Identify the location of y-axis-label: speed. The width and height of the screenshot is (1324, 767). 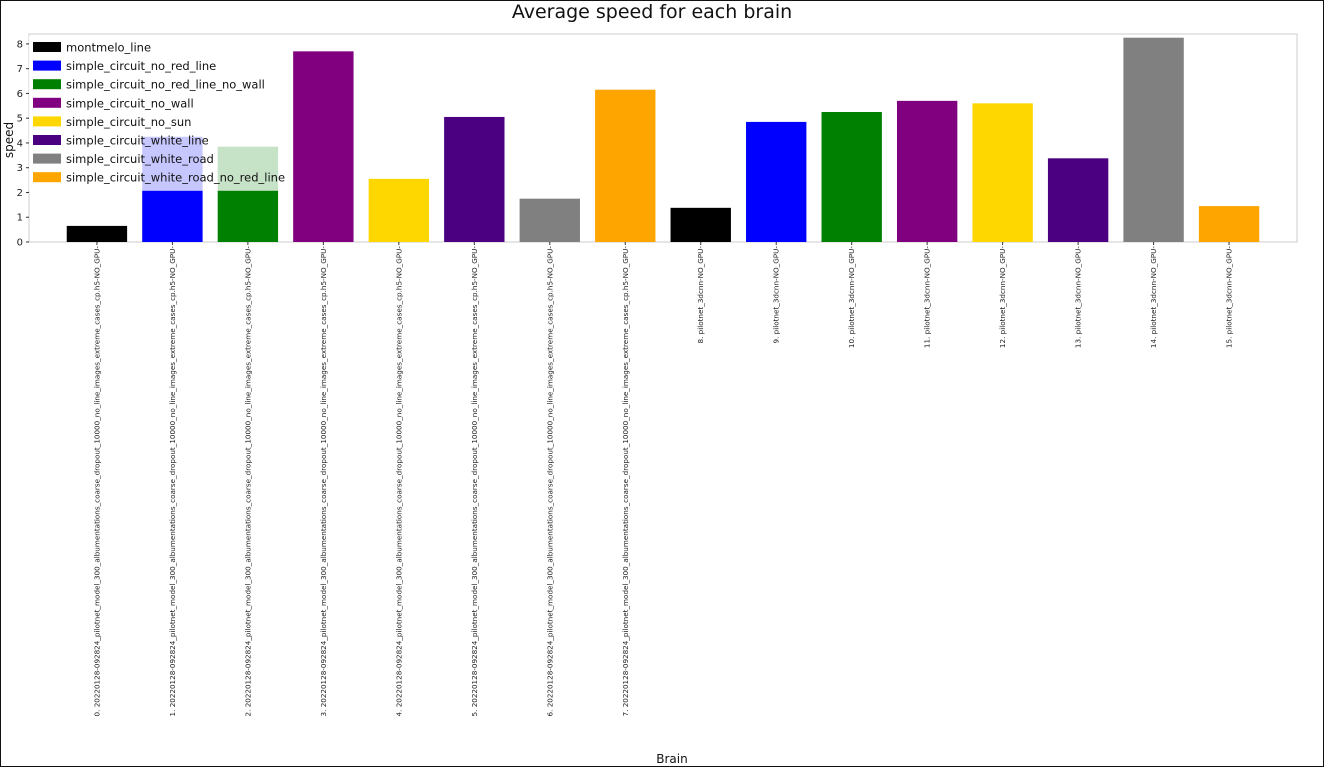
(9, 140).